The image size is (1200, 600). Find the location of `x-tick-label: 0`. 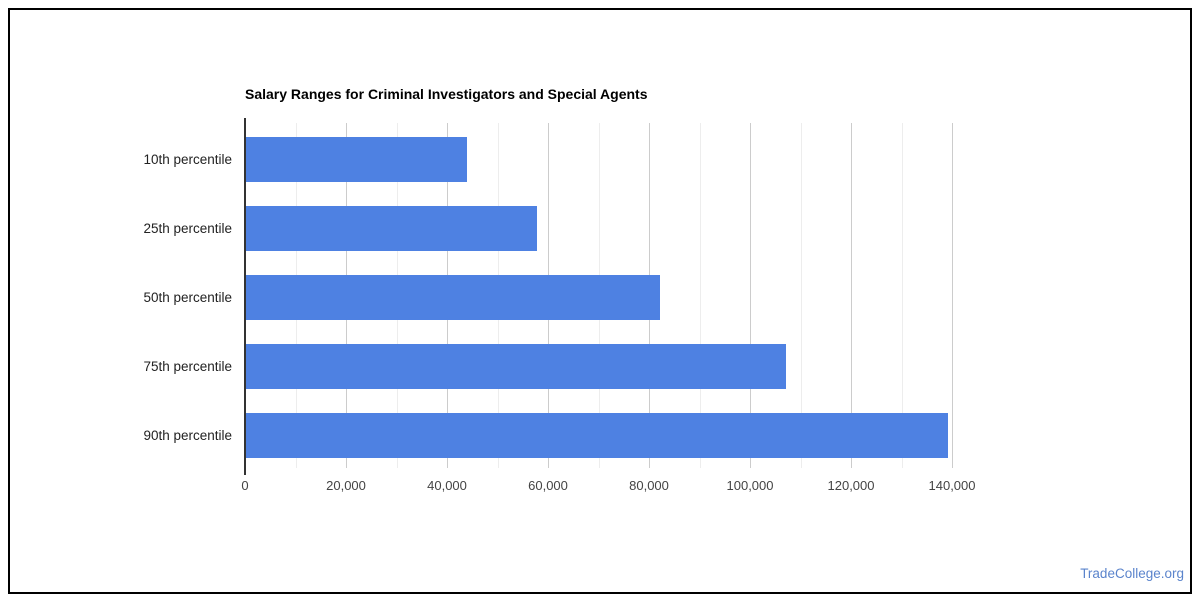

x-tick-label: 0 is located at coordinates (245, 485).